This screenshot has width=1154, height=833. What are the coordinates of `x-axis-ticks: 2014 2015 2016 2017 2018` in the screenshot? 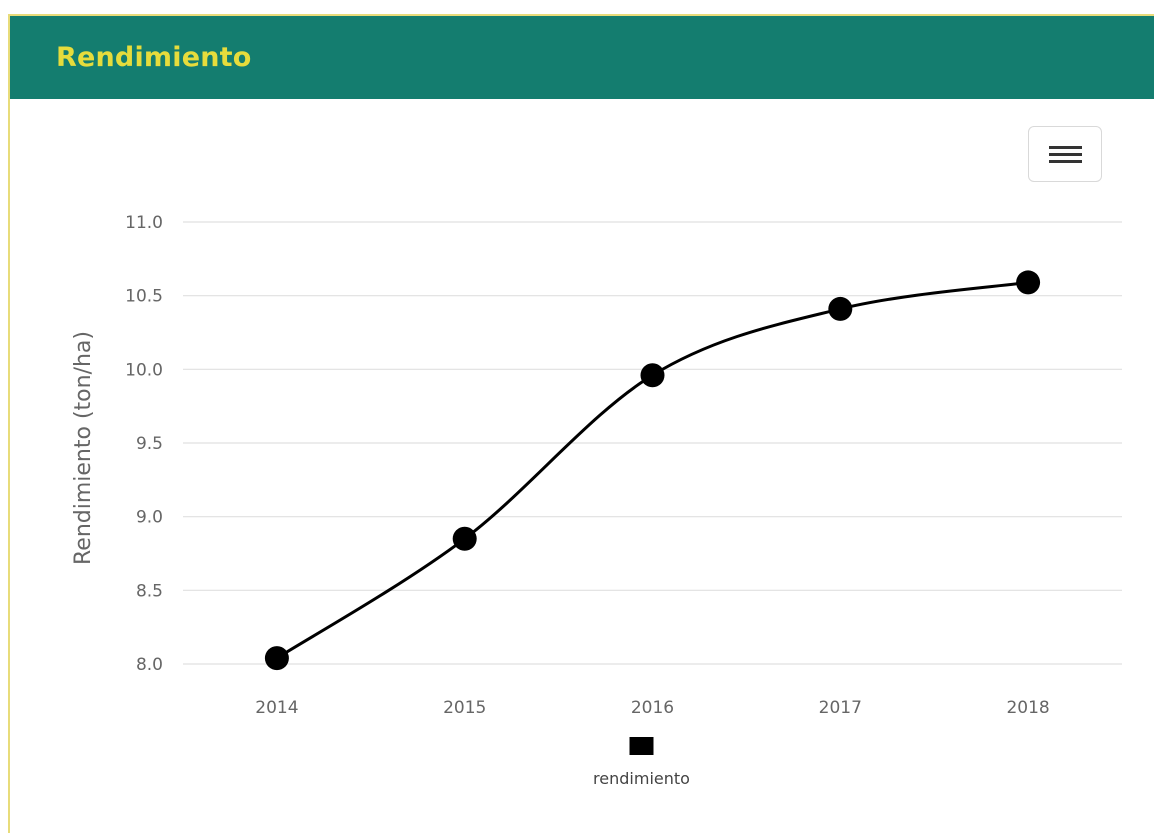 It's located at (652, 708).